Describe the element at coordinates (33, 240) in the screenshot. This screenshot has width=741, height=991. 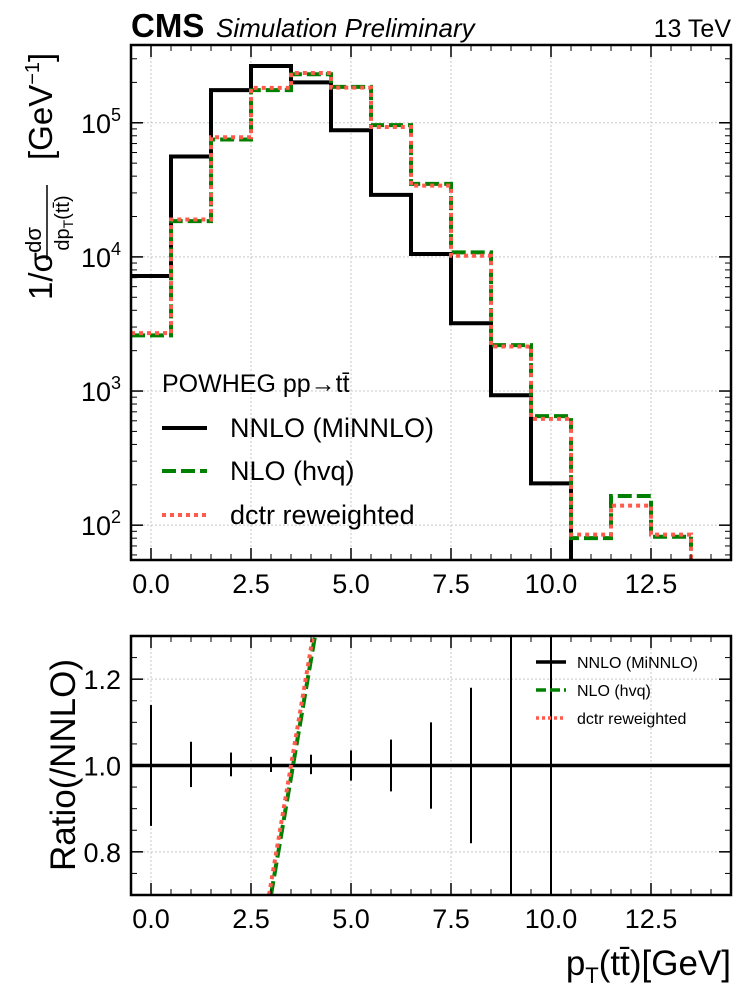
I see `svg-text: dσ` at that location.